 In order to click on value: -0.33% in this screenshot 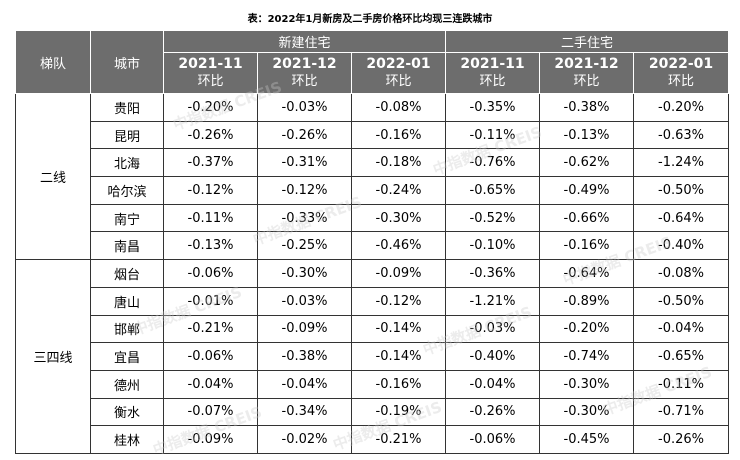, I will do `click(304, 218)`.